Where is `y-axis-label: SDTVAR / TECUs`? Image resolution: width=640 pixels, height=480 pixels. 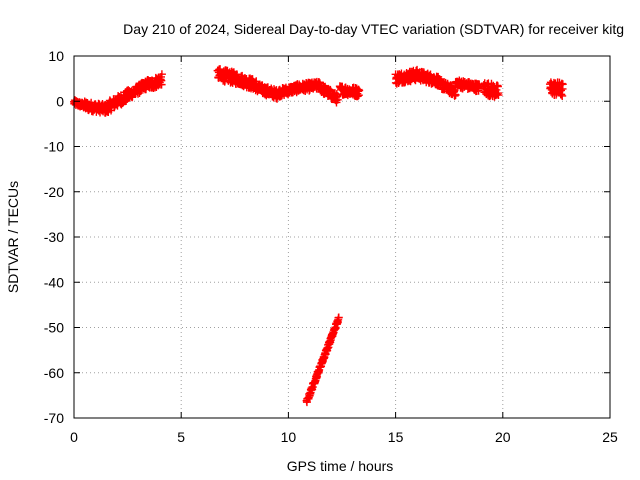
y-axis-label: SDTVAR / TECUs is located at coordinates (13, 237).